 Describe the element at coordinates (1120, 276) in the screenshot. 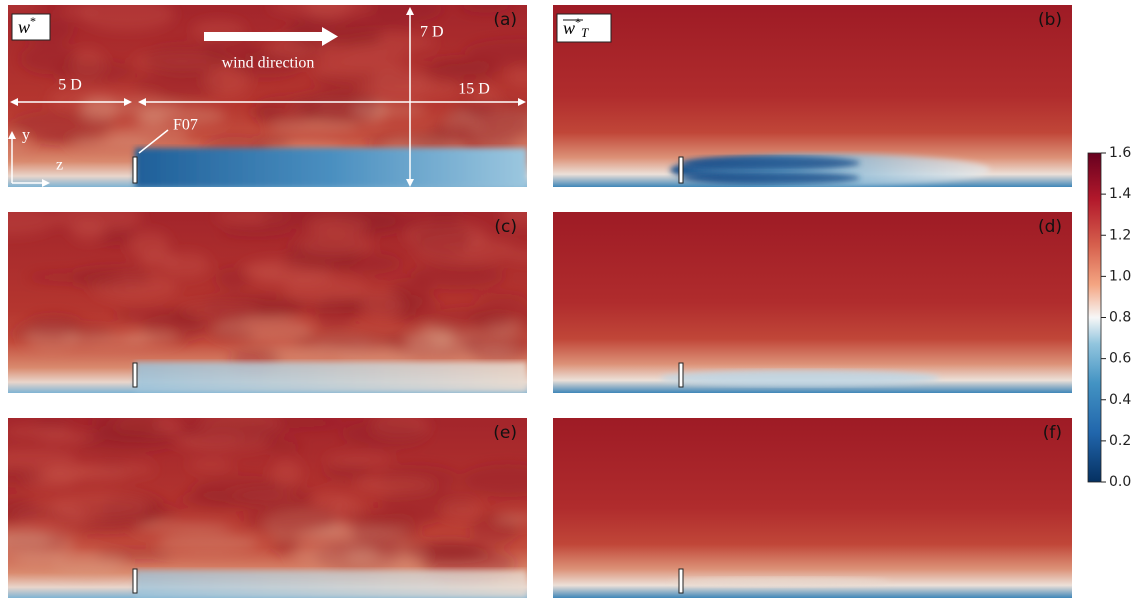

I see `colorbar-tick-label: 1.0` at that location.